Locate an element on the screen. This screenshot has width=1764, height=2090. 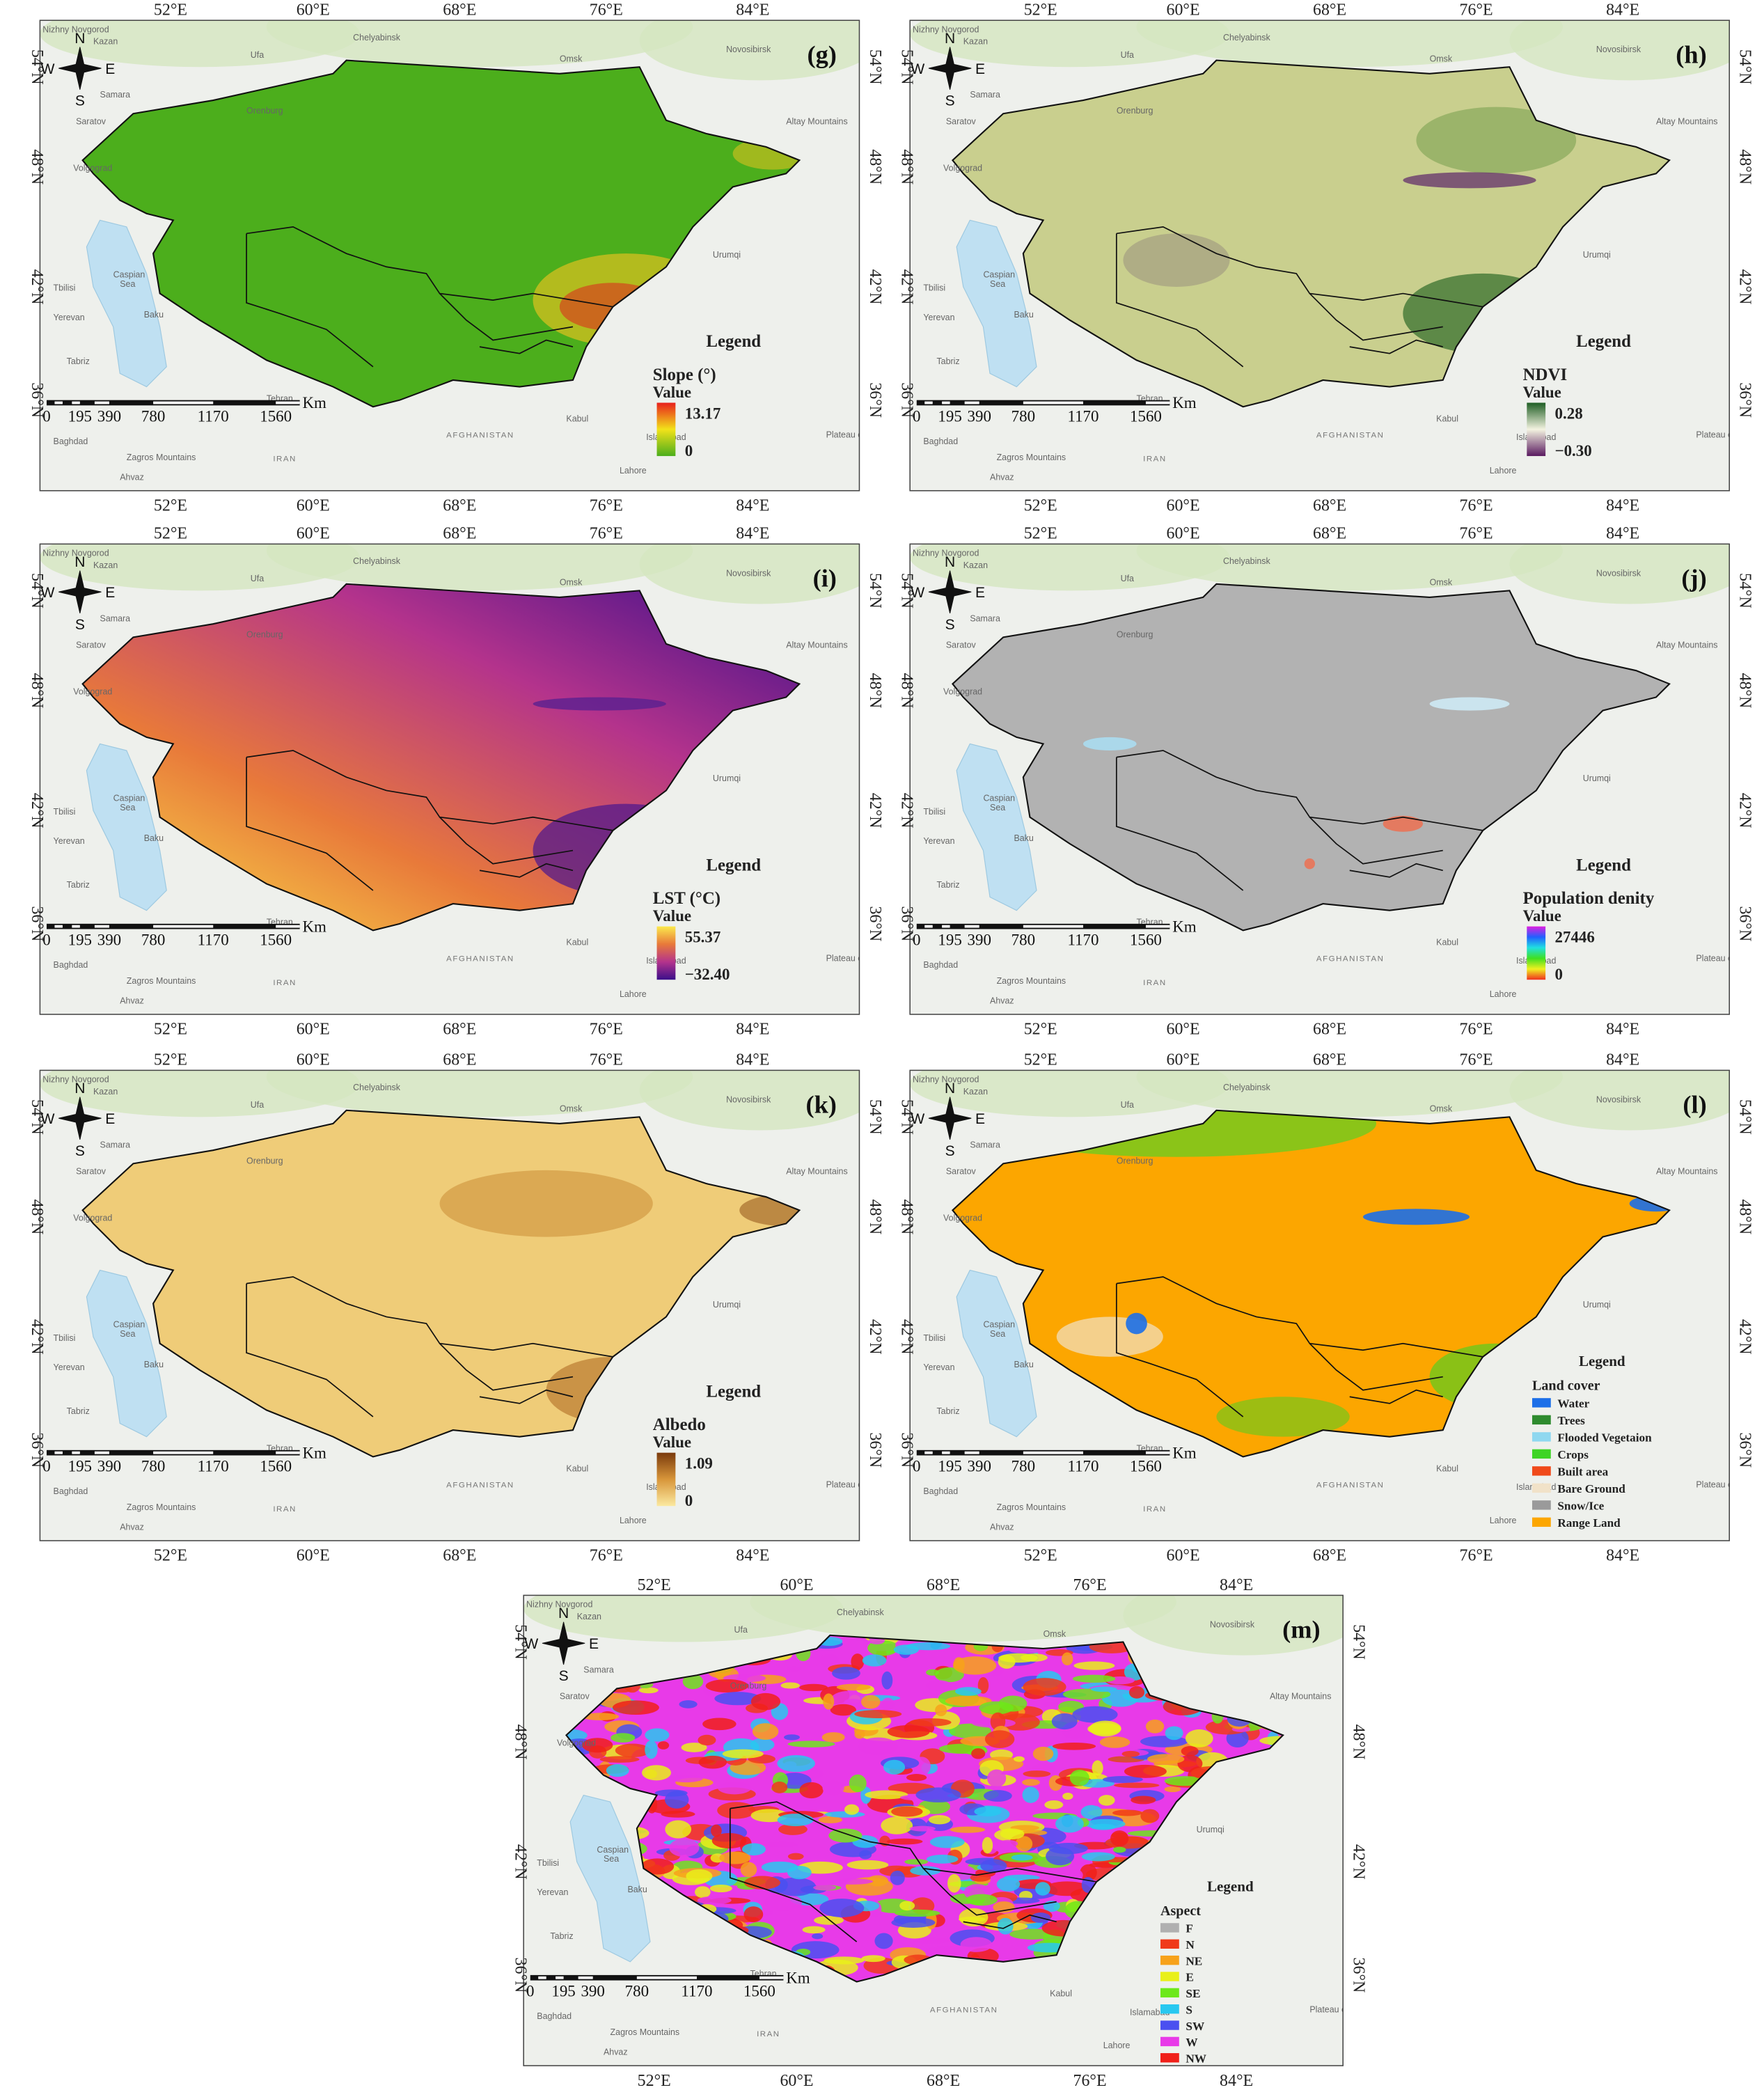
compass-star is located at coordinates (80, 1118).